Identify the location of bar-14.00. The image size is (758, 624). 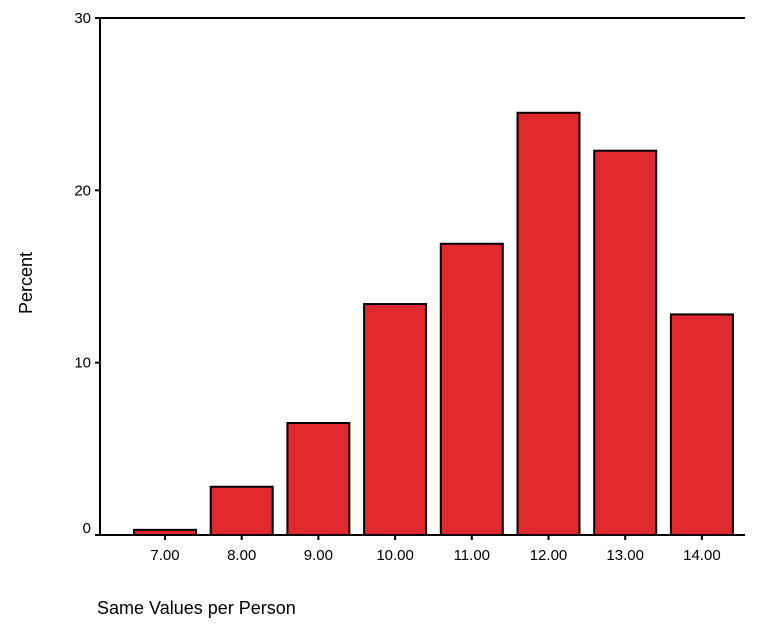
(701, 424).